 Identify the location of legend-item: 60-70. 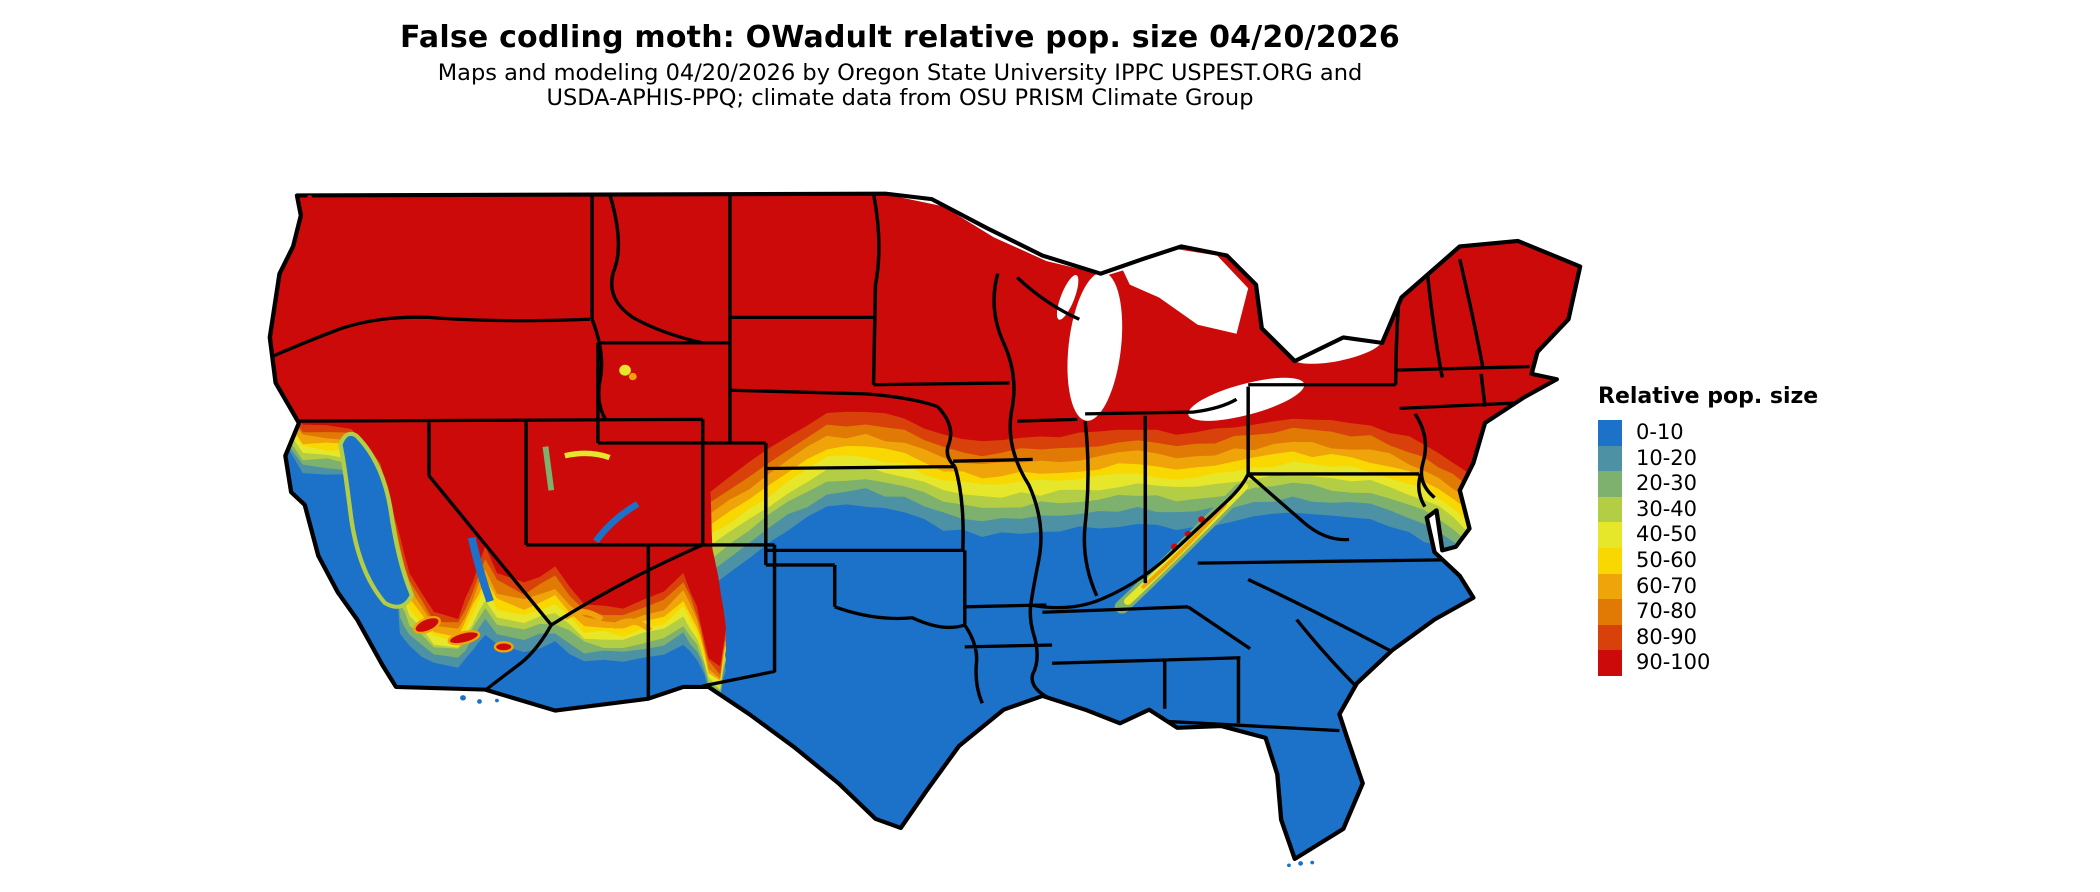
(1708, 586).